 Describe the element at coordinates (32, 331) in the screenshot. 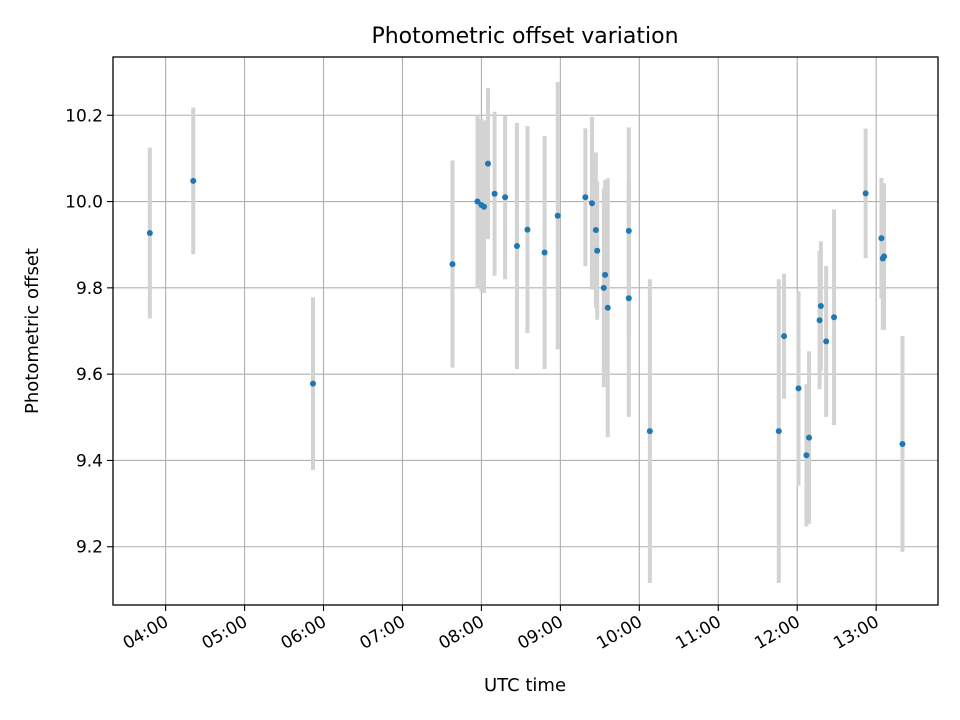

I see `y-axis-label: Photometric offset` at that location.